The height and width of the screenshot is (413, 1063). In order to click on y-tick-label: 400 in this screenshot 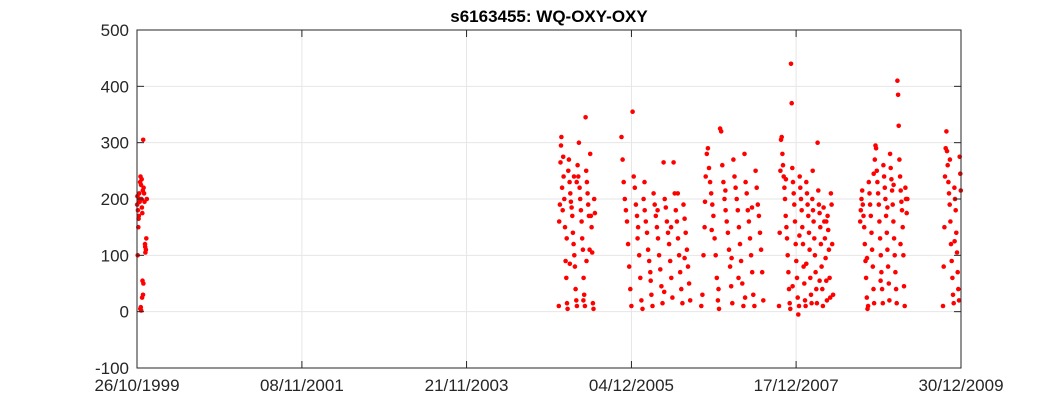, I will do `click(115, 86)`.